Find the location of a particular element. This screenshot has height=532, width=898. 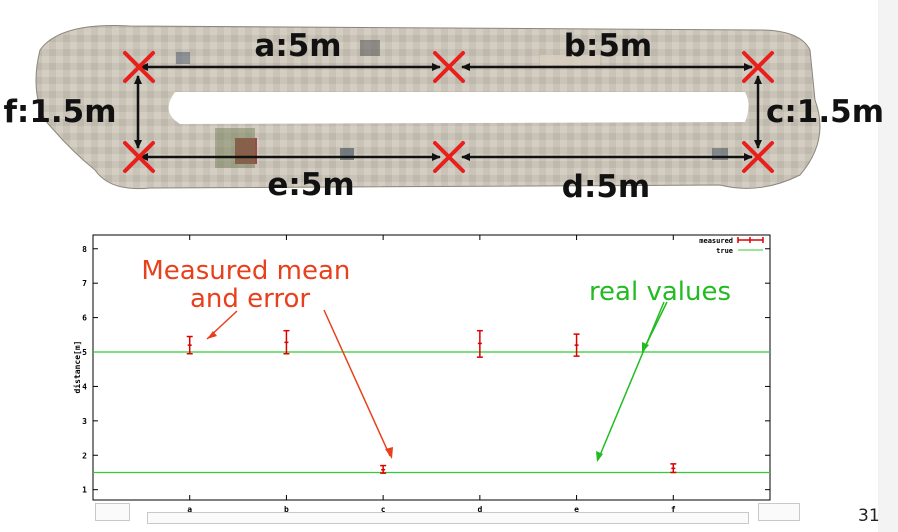

annotation-measured: Measured mean and error is located at coordinates (249, 285).